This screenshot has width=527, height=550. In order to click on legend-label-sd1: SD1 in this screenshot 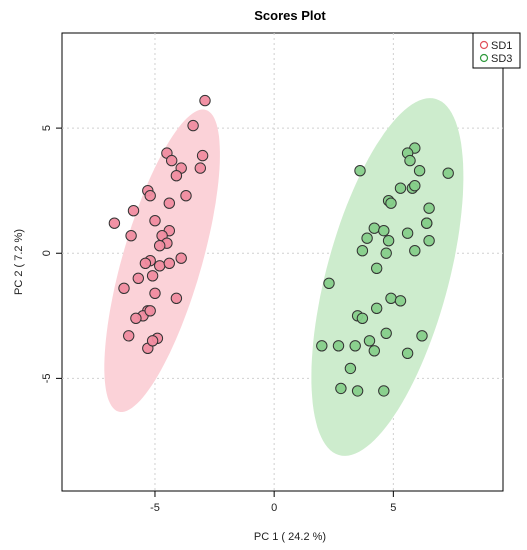, I will do `click(501, 46)`.